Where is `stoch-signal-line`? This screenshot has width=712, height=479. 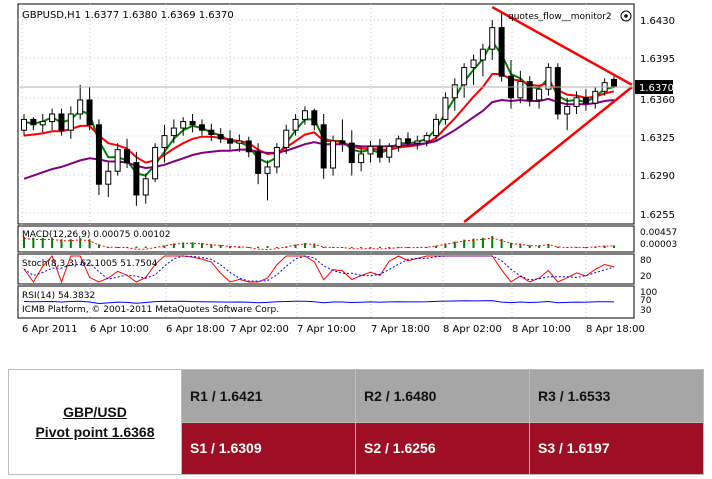 stoch-signal-line is located at coordinates (319, 268).